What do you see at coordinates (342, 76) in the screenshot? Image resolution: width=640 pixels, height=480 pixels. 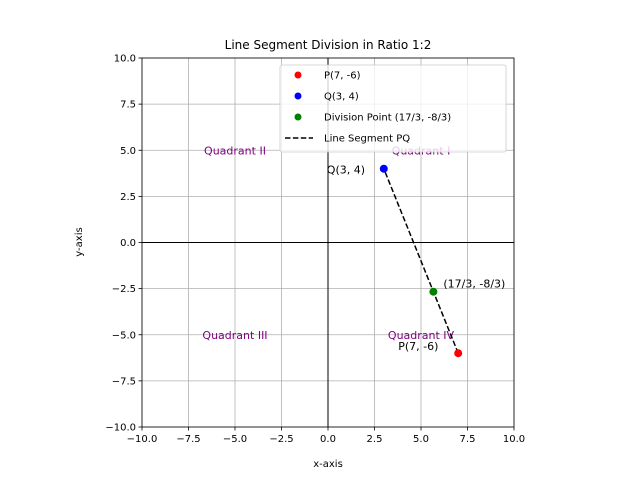 I see `legend-label: P(7, -6)` at bounding box center [342, 76].